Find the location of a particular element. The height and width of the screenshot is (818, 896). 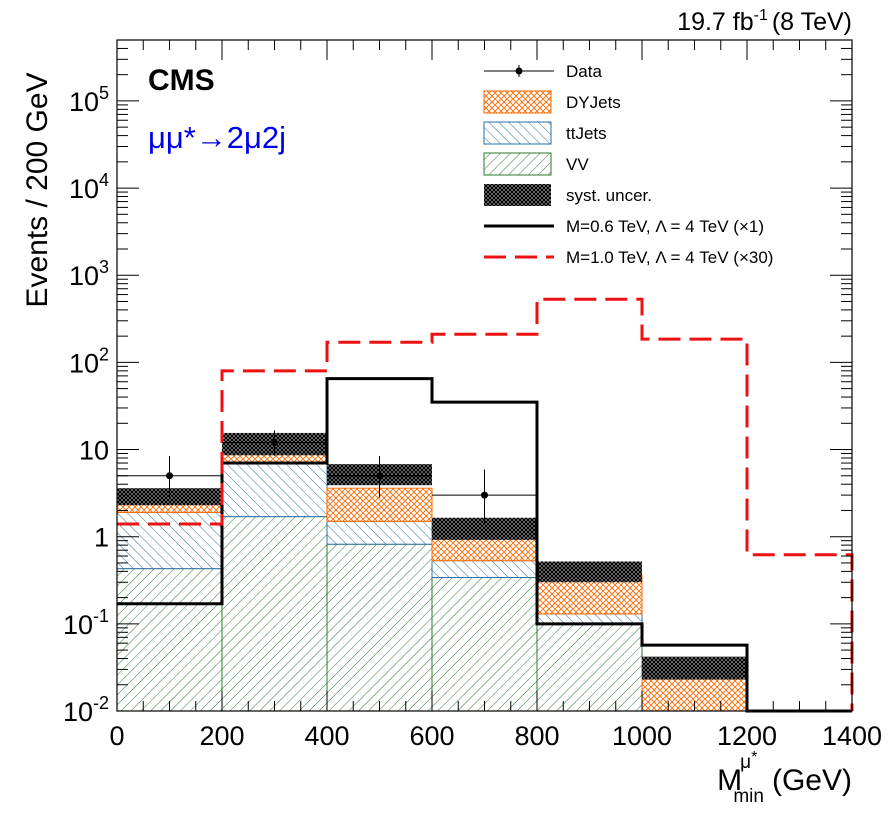

lumi-exponent: -1 is located at coordinates (761, 15).